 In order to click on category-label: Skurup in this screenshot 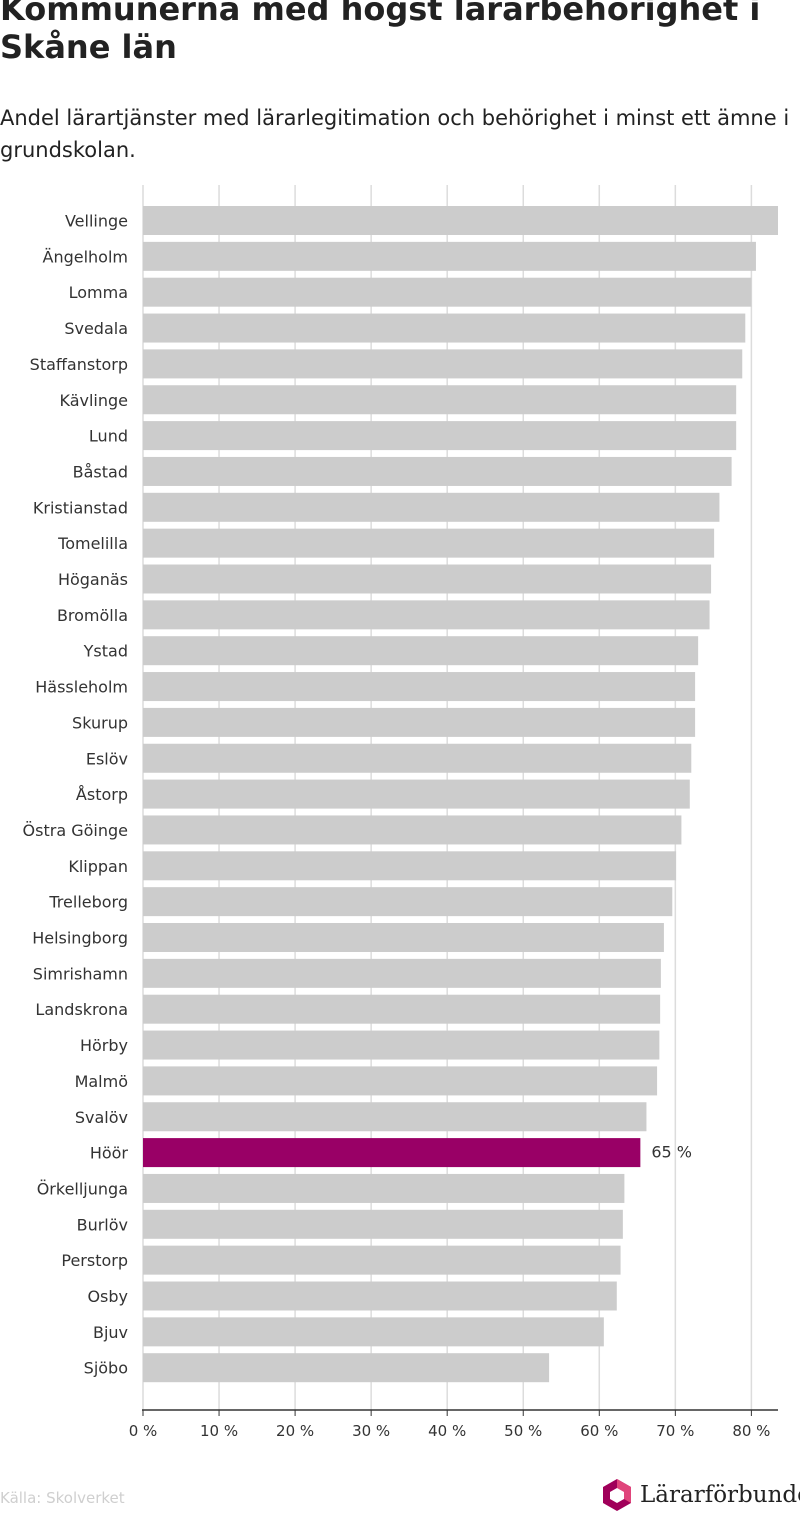, I will do `click(100, 722)`.